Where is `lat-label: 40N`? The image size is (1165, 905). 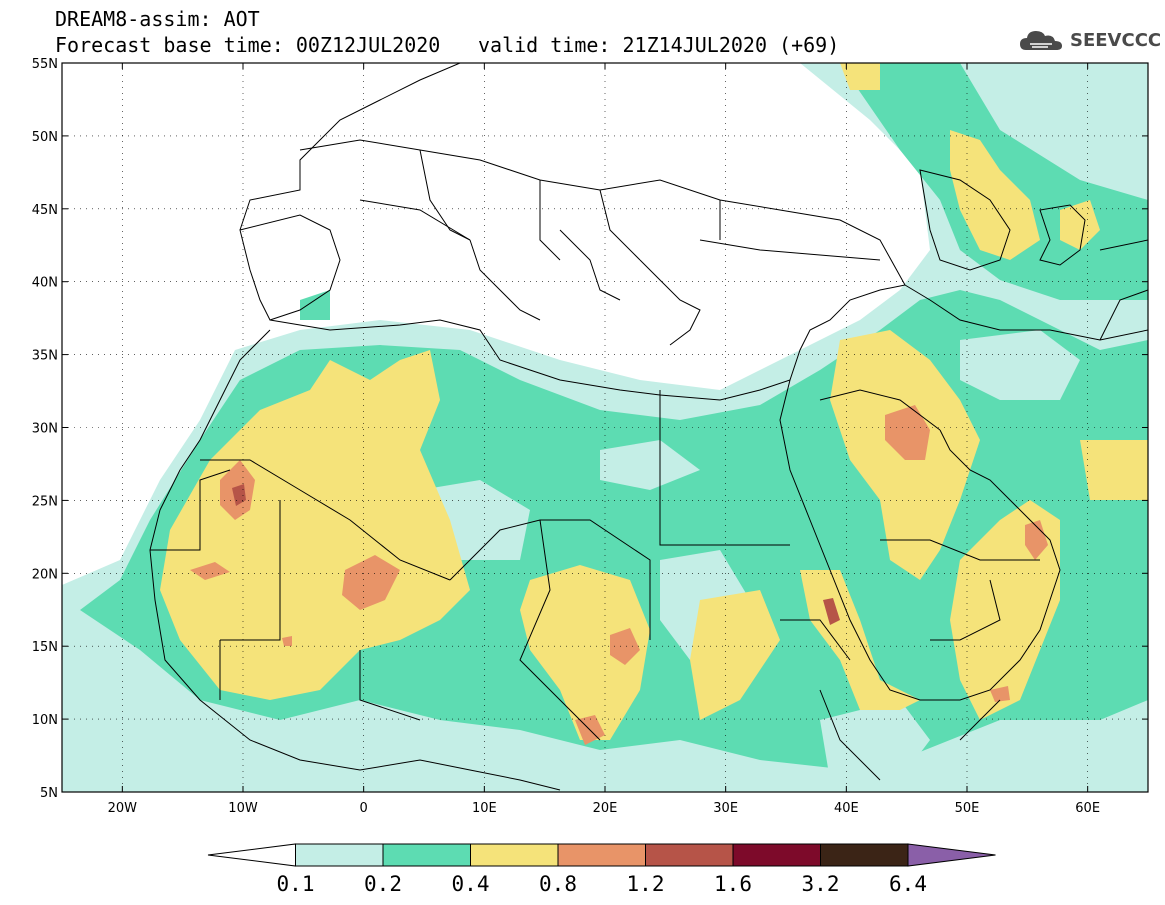 lat-label: 40N is located at coordinates (45, 283).